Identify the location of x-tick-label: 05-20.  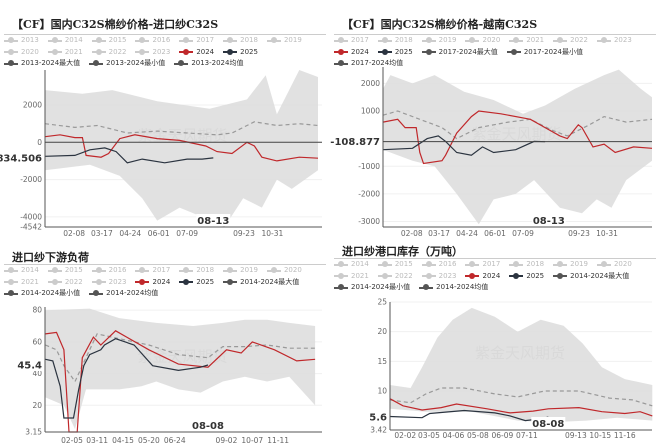
(149, 440).